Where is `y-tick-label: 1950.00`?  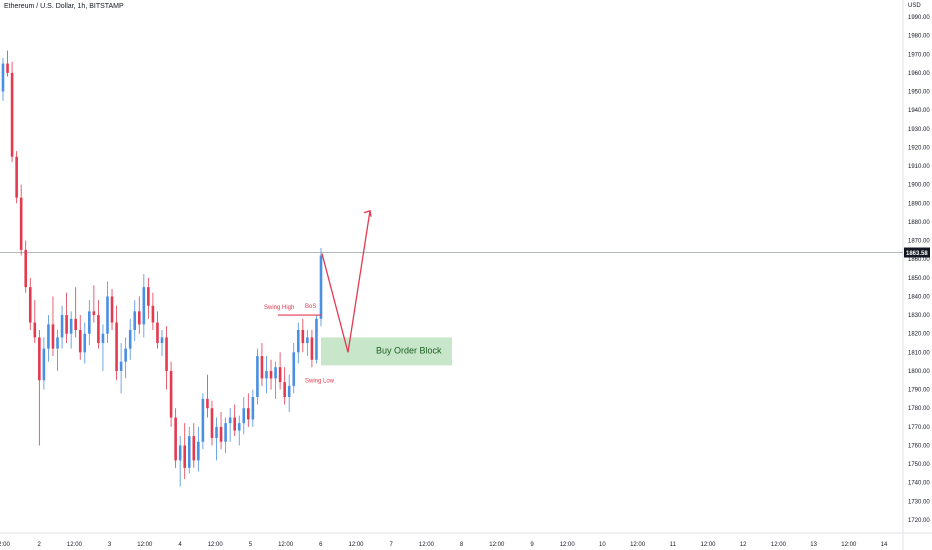 y-tick-label: 1950.00 is located at coordinates (919, 93).